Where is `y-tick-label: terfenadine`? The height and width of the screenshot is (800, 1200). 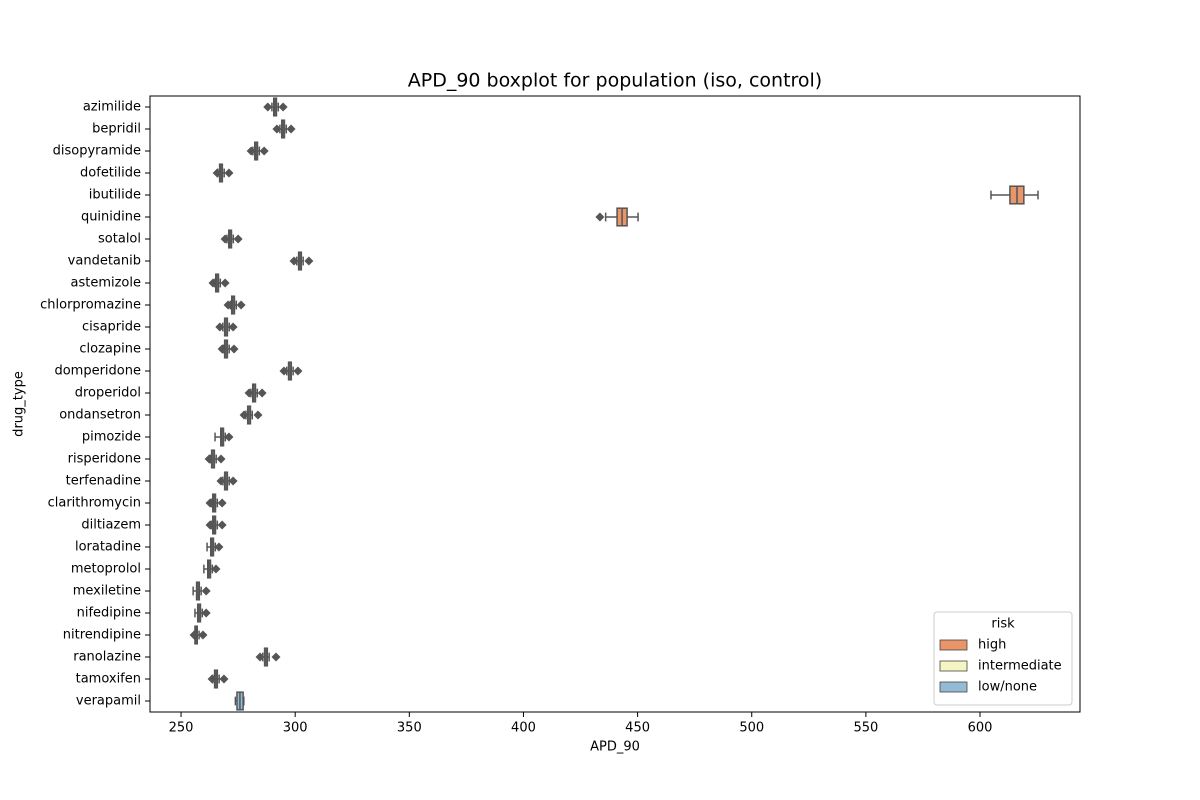
y-tick-label: terfenadine is located at coordinates (103, 481).